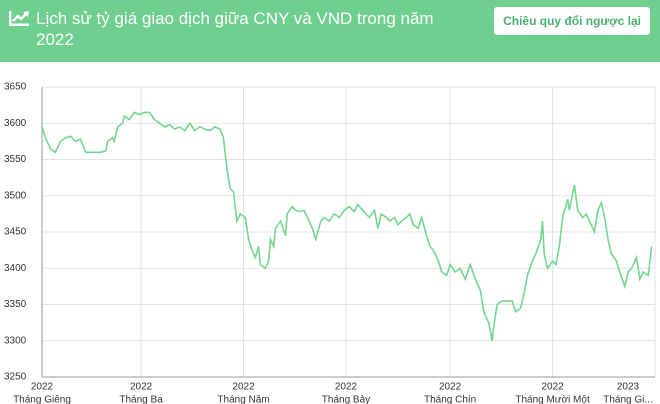 The height and width of the screenshot is (404, 660). What do you see at coordinates (15, 340) in the screenshot?
I see `y-tick-label: 3300` at bounding box center [15, 340].